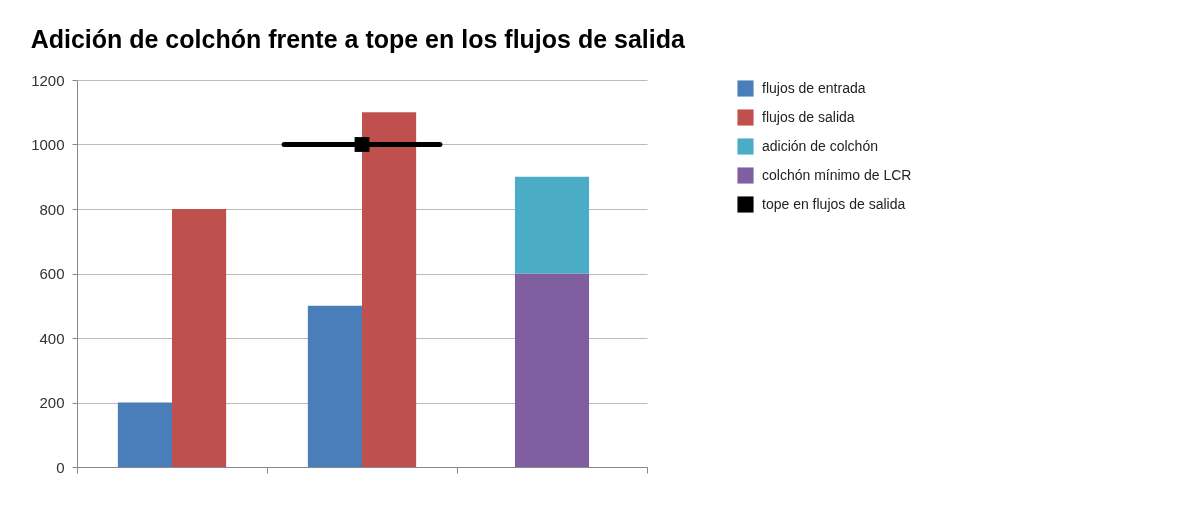 The width and height of the screenshot is (1192, 510). I want to click on legend-label: flujos de entrada, so click(814, 87).